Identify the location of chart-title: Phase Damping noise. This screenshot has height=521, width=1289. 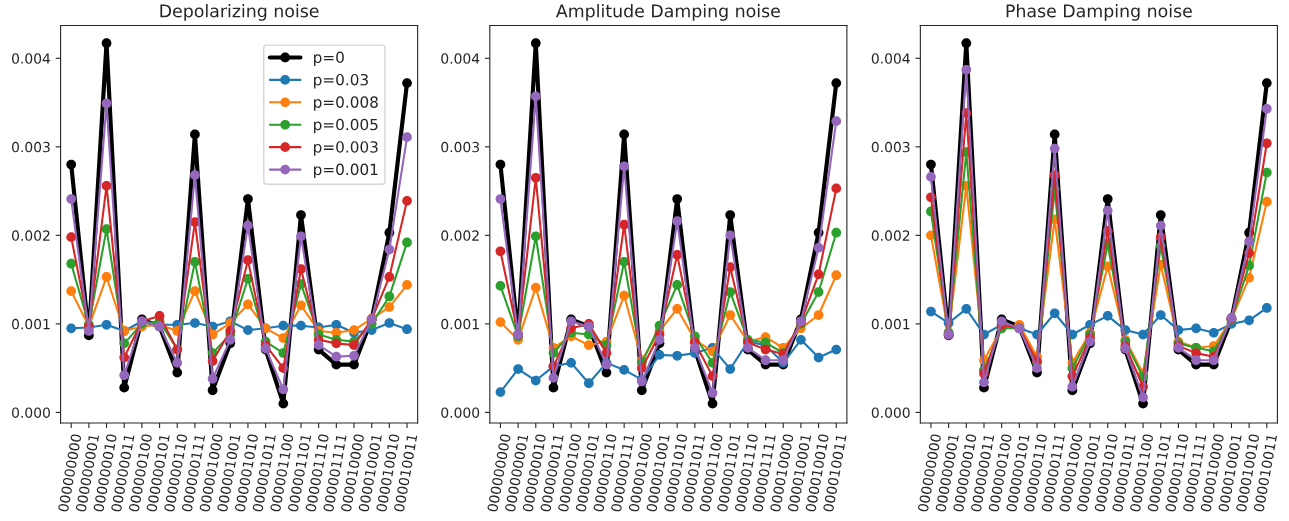
(1099, 12).